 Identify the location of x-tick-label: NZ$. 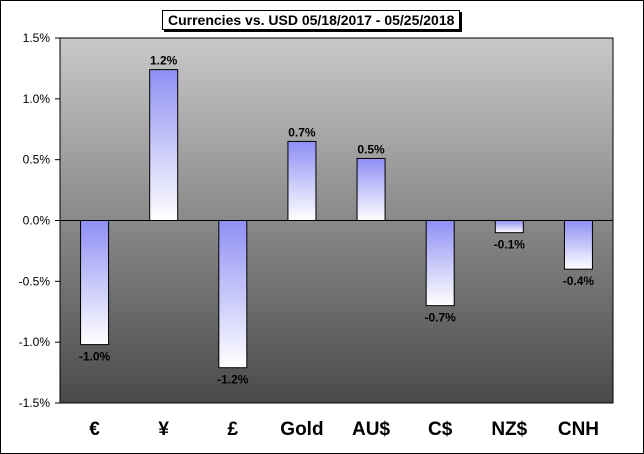
(509, 429).